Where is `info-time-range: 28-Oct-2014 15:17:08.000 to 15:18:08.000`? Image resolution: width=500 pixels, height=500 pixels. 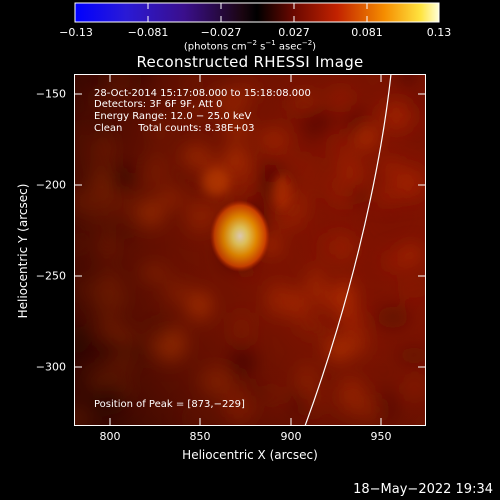 info-time-range: 28-Oct-2014 15:17:08.000 to 15:18:08.000 is located at coordinates (202, 93).